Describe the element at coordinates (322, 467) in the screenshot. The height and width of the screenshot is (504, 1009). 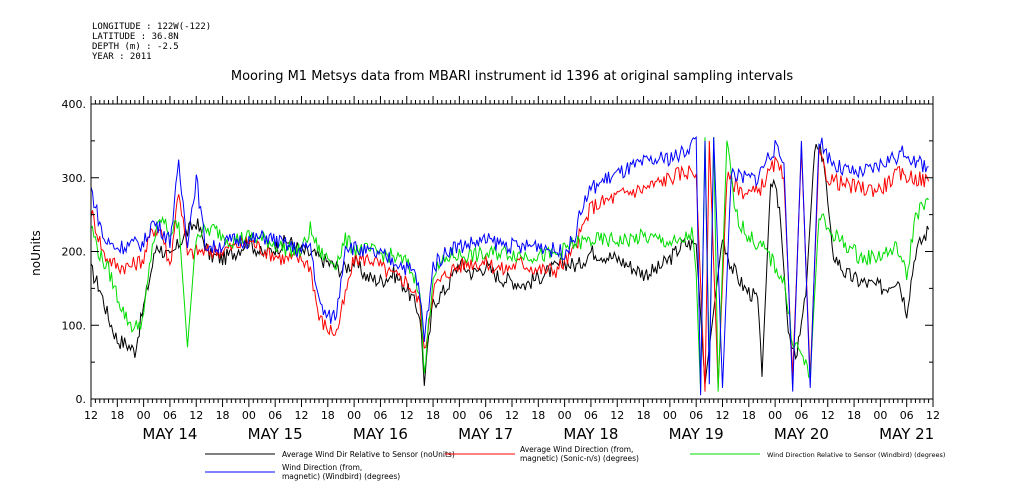
I see `legend-label-4: Wind Direction (from,` at that location.